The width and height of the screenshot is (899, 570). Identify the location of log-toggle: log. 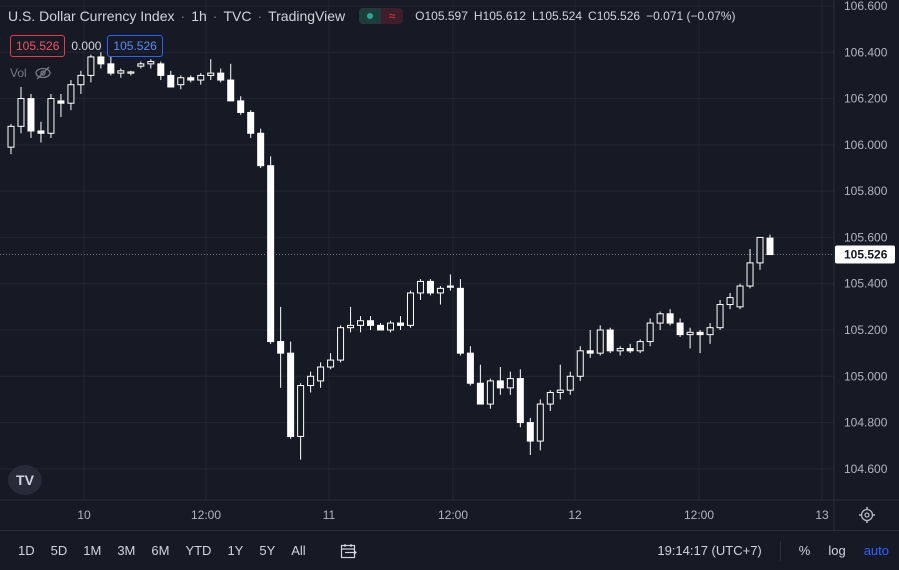
(837, 550).